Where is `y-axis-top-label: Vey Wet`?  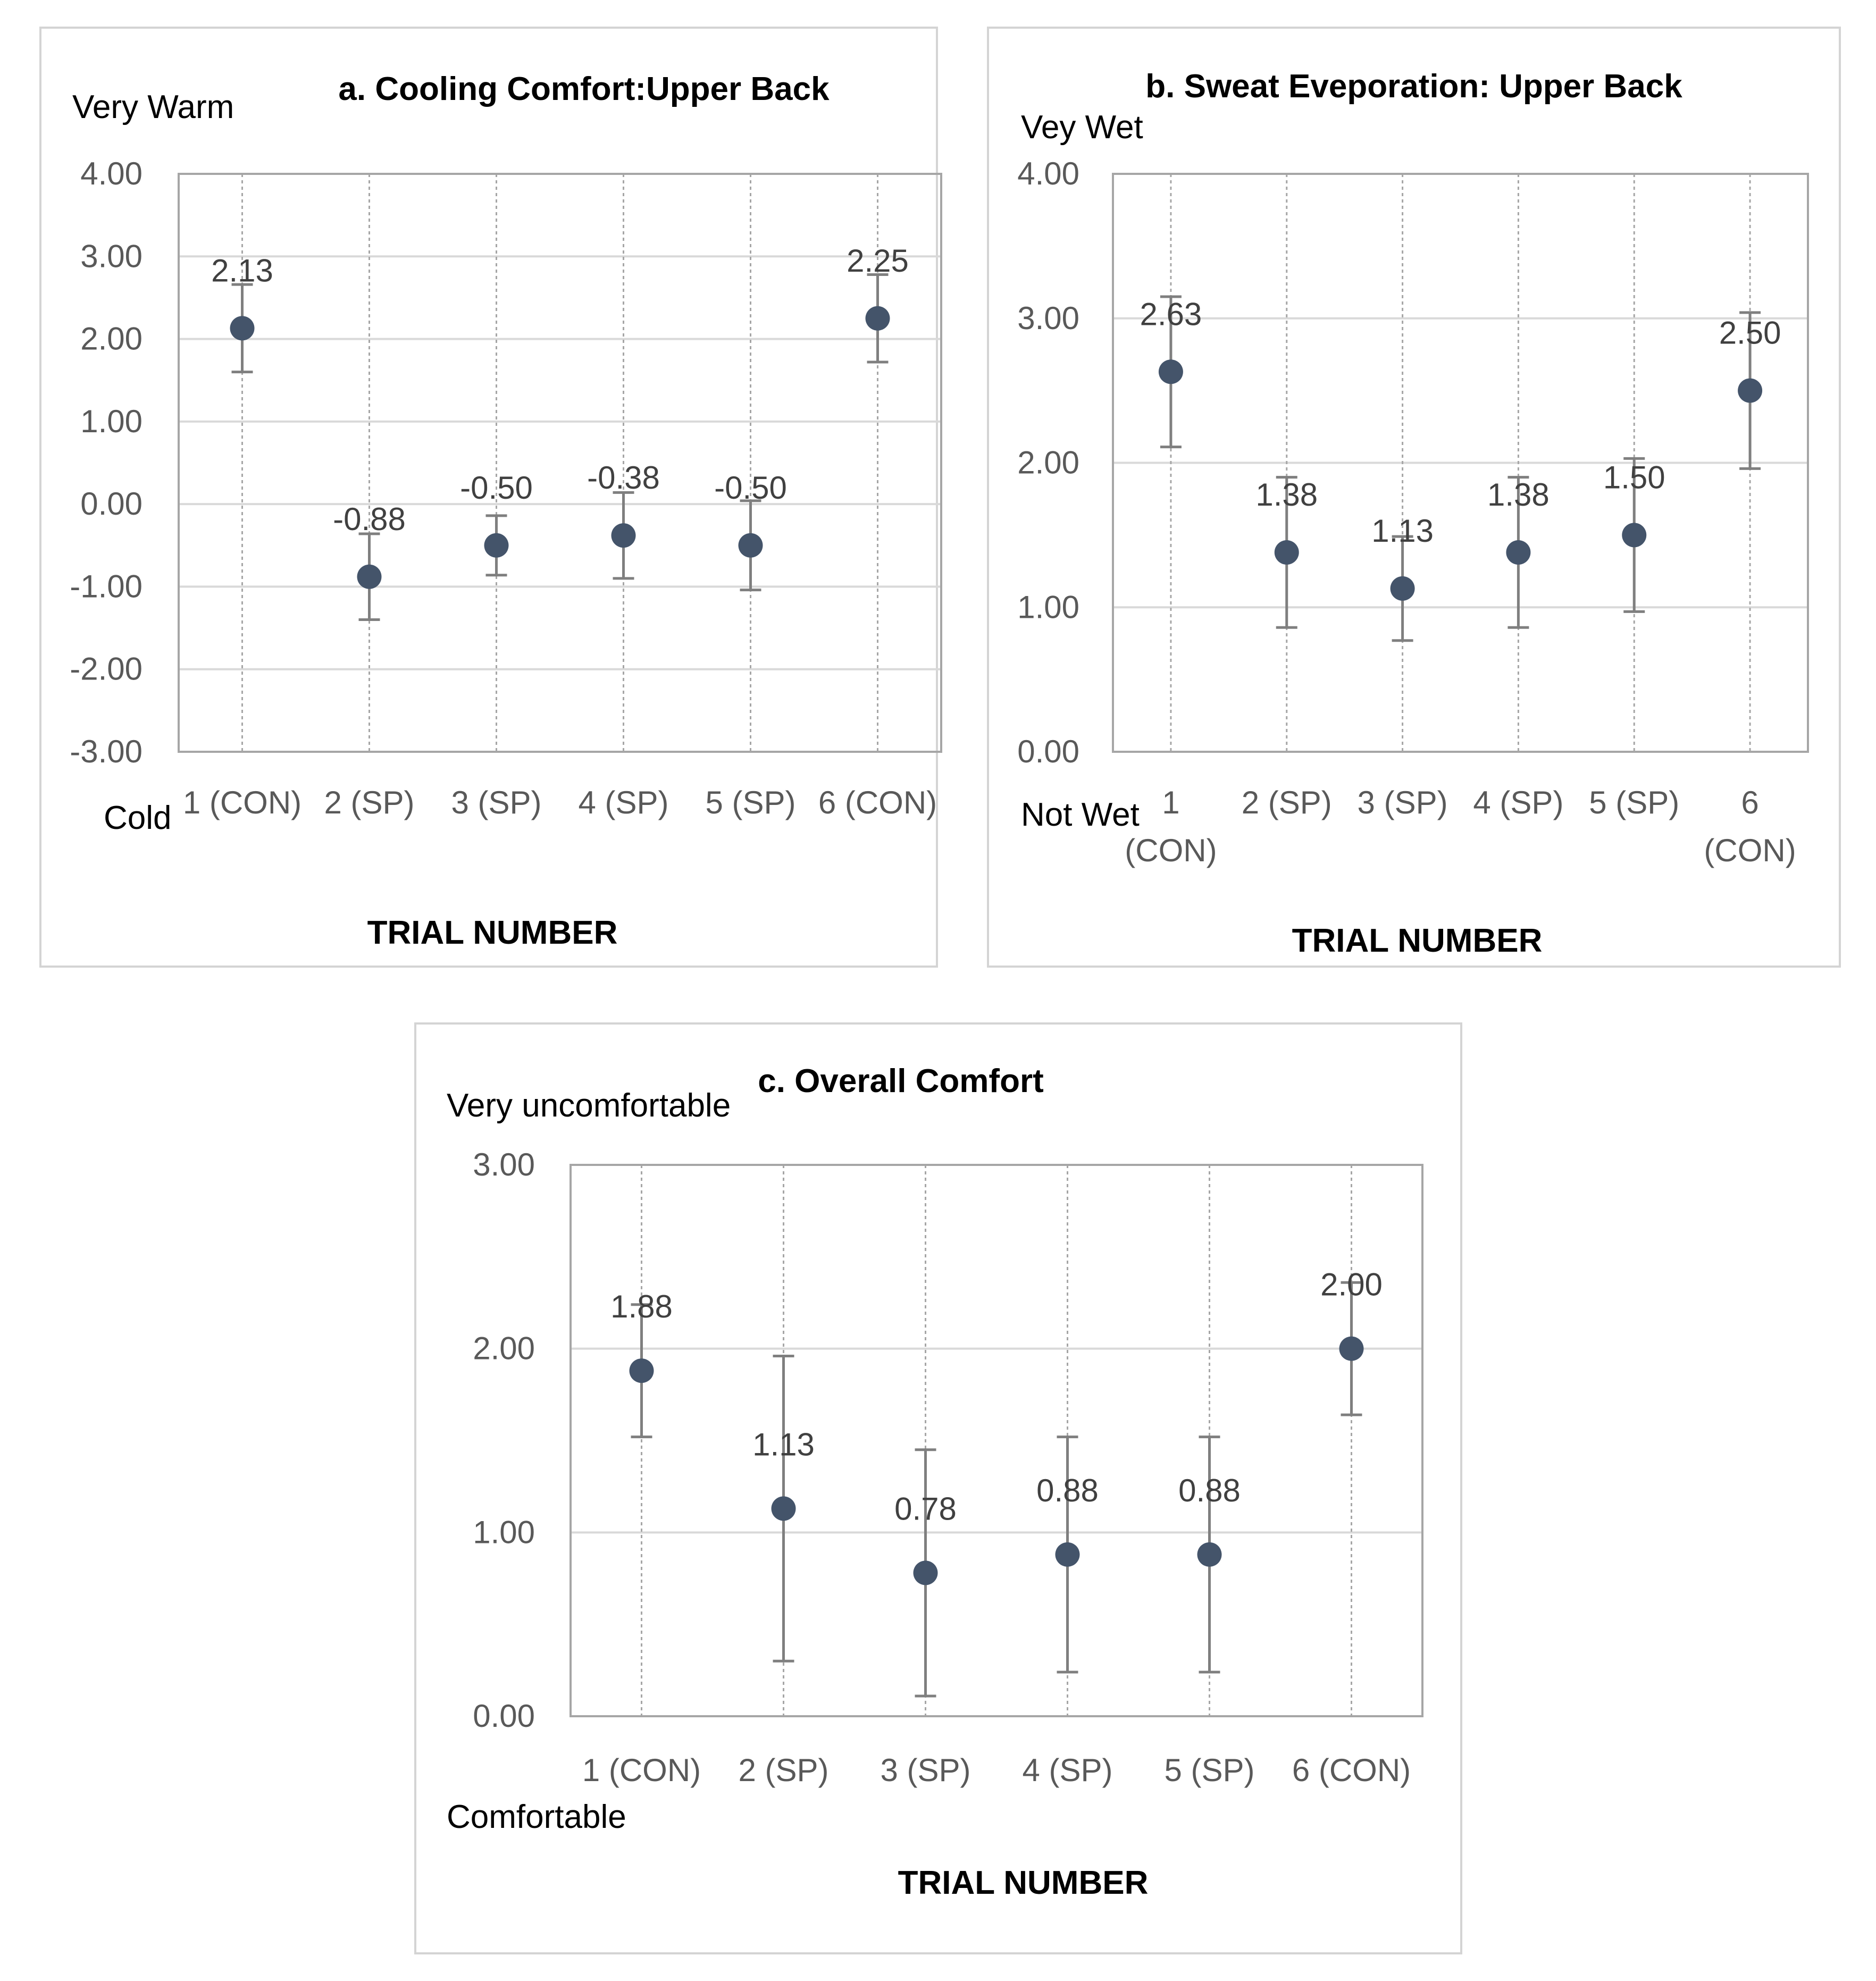 y-axis-top-label: Vey Wet is located at coordinates (1082, 127).